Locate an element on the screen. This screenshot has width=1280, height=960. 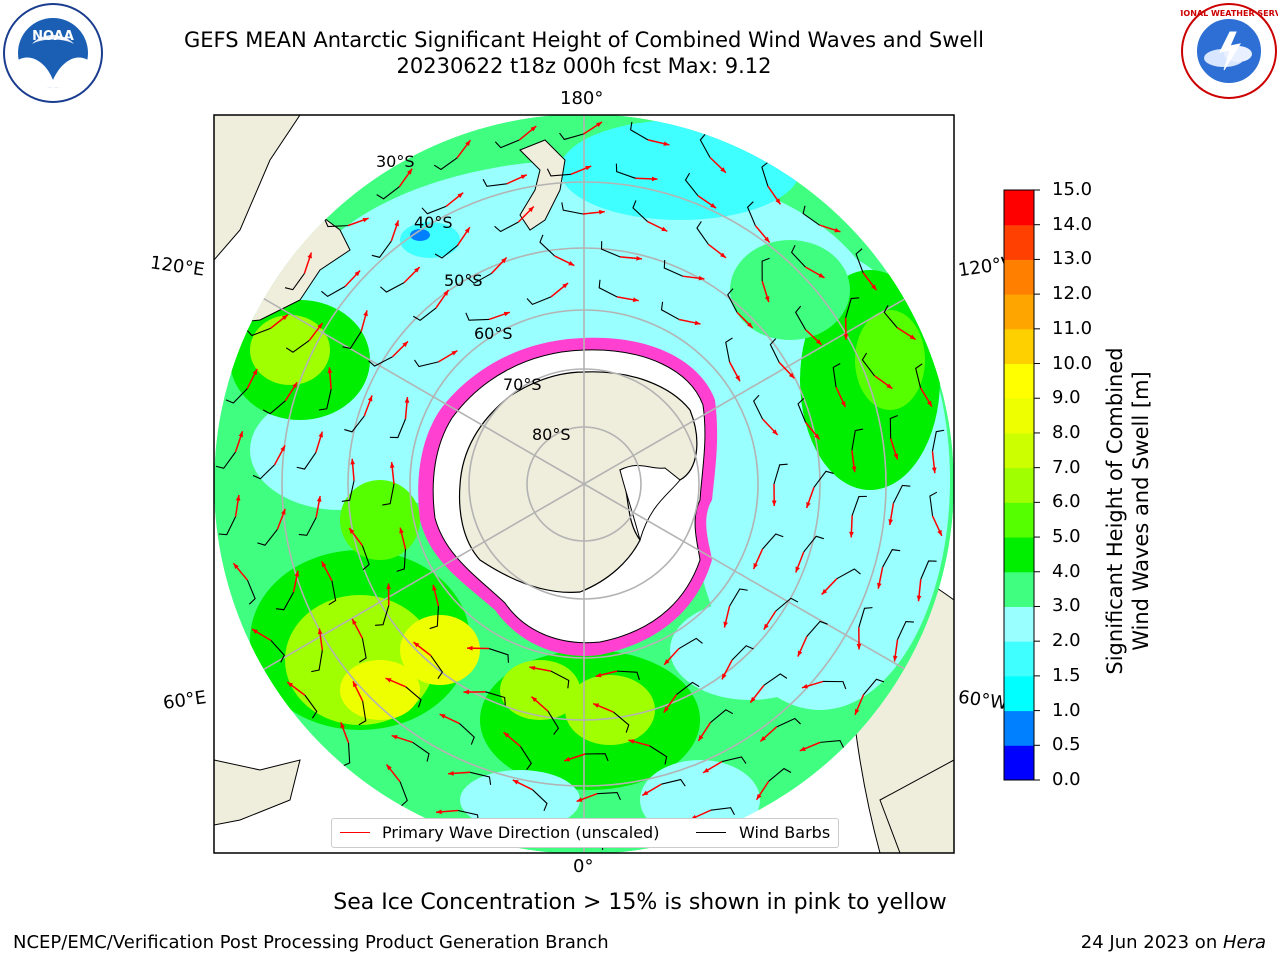
nws-logo-text: NATIONAL WEATHER SERVICE is located at coordinates (1229, 13).